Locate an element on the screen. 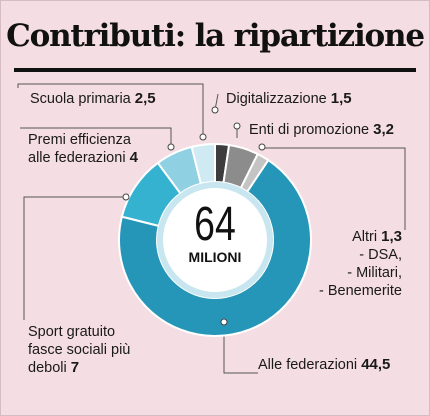 Image resolution: width=430 pixels, height=416 pixels. label-value: 2,5 is located at coordinates (145, 98).